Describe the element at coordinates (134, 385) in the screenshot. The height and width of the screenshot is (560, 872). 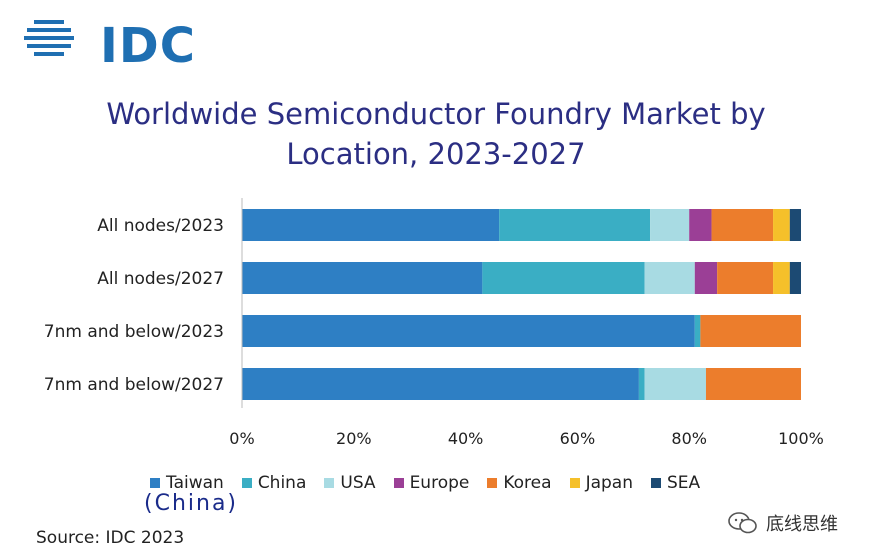
I see `category-label: 7nm and below/2027` at that location.